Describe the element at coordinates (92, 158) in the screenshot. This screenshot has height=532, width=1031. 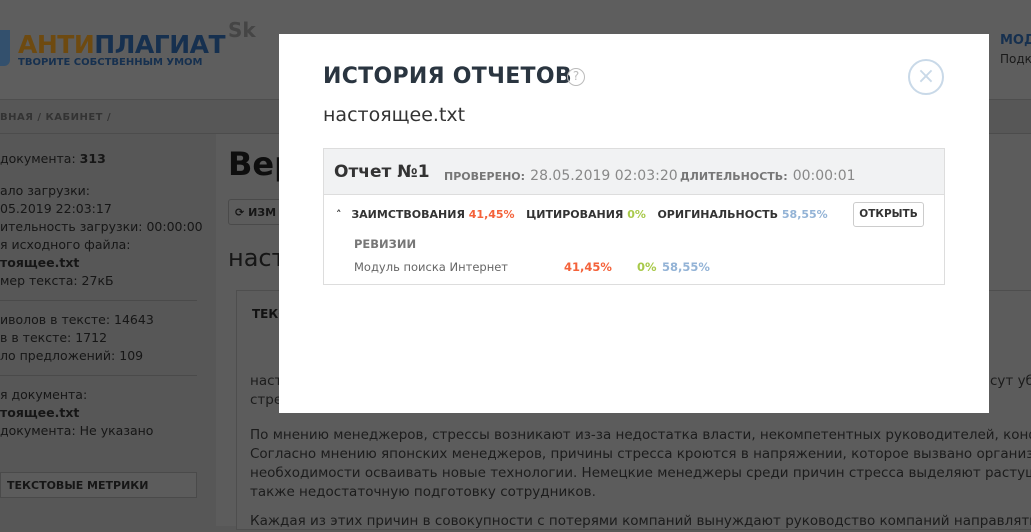
I see `doc-id-value: 313` at that location.